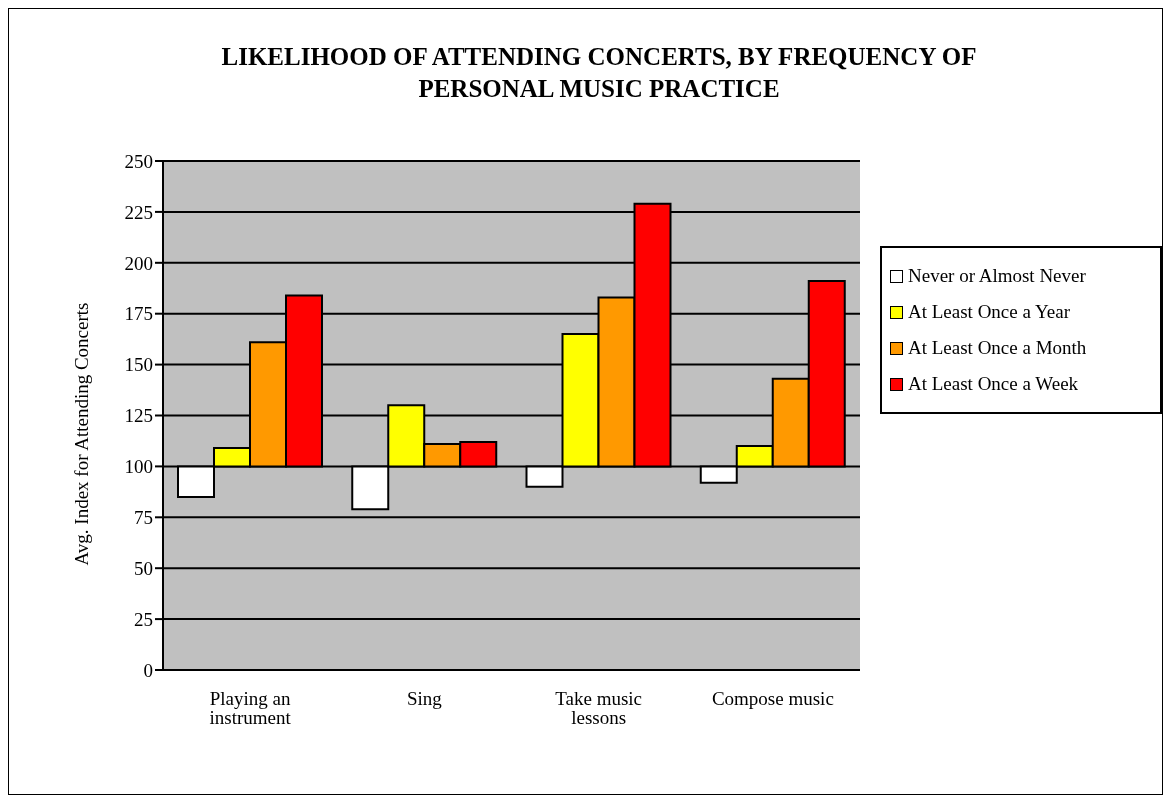 This screenshot has height=803, width=1171. Describe the element at coordinates (138, 365) in the screenshot. I see `y-tick-label: 150` at that location.